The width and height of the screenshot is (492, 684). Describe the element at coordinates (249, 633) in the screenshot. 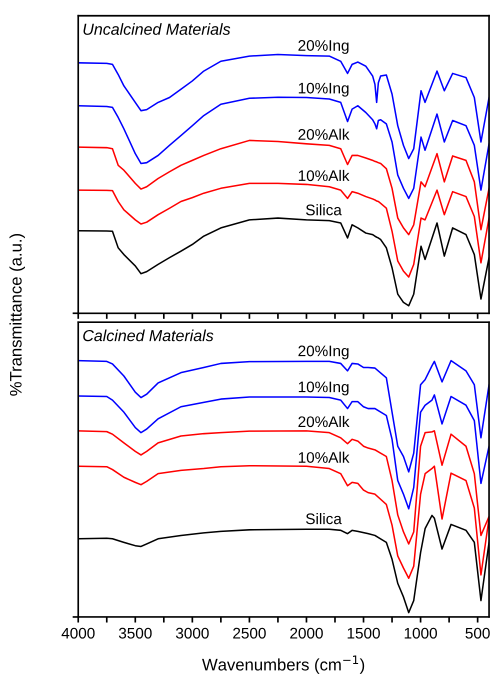

I see `x-tick-label: 2500` at that location.